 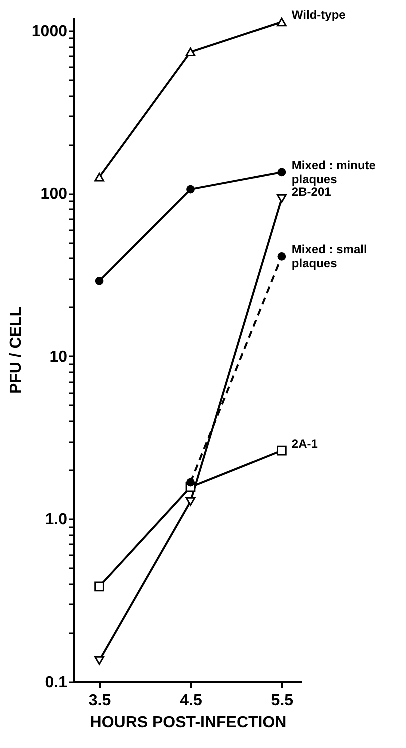 I want to click on x-tick-label: 3.5, so click(x=100, y=701).